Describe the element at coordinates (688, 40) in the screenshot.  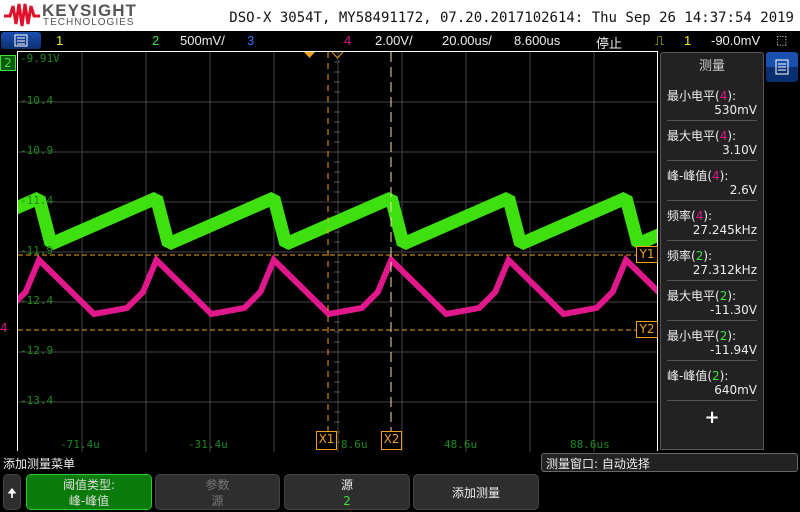
I see `trigger-source: 1` at that location.